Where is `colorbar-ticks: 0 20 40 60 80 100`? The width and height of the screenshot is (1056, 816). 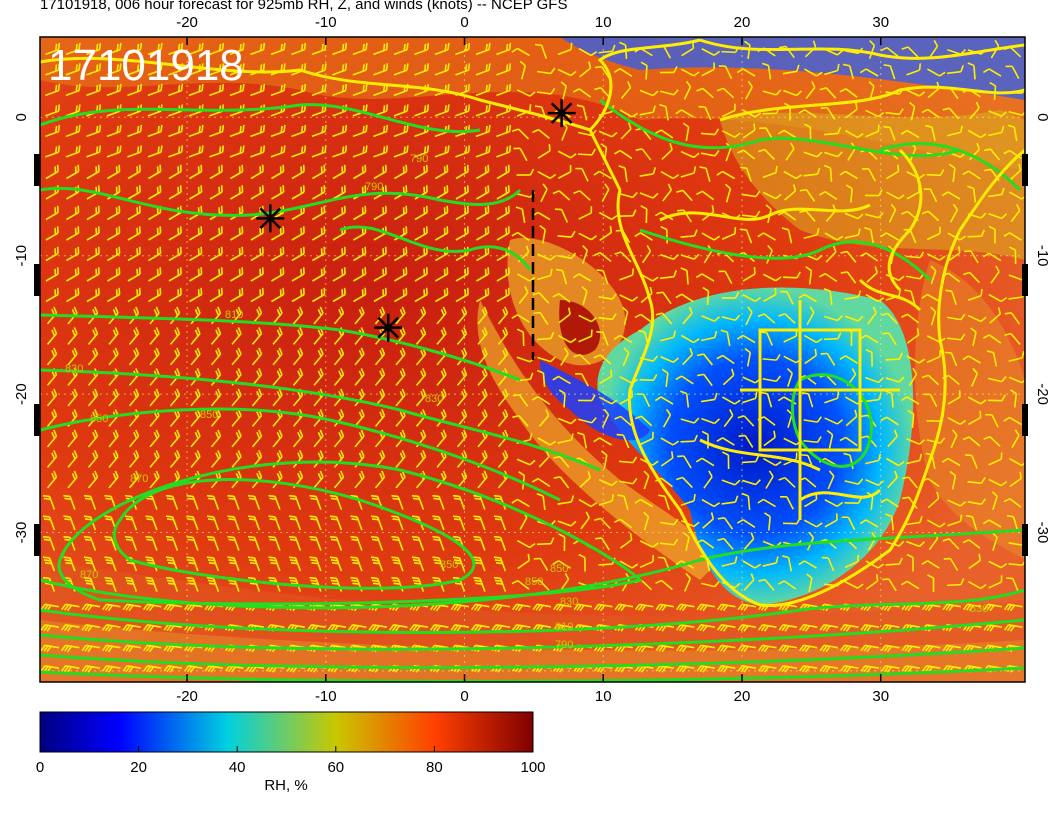 colorbar-ticks: 0 20 40 60 80 100 is located at coordinates (291, 761).